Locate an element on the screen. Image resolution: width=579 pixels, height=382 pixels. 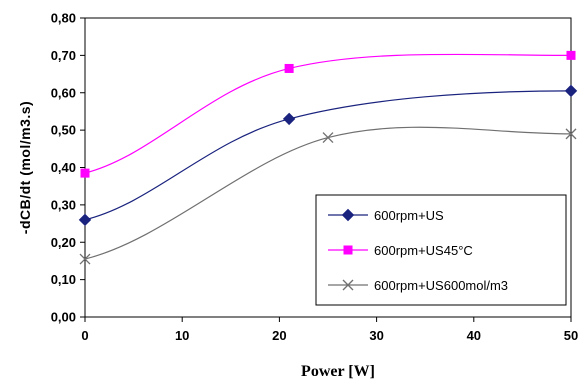
y-tick-label: 0,80 is located at coordinates (63, 18).